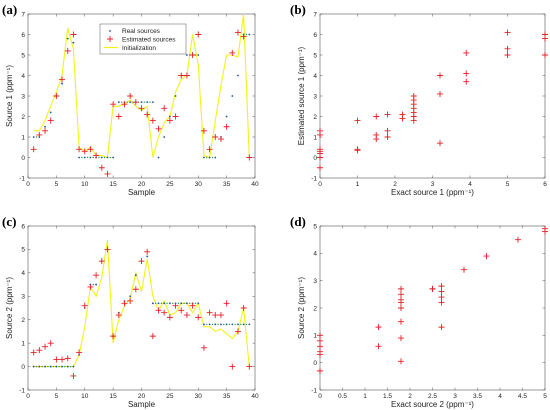  What do you see at coordinates (199, 396) in the screenshot?
I see `x-tick-label: 30` at bounding box center [199, 396].